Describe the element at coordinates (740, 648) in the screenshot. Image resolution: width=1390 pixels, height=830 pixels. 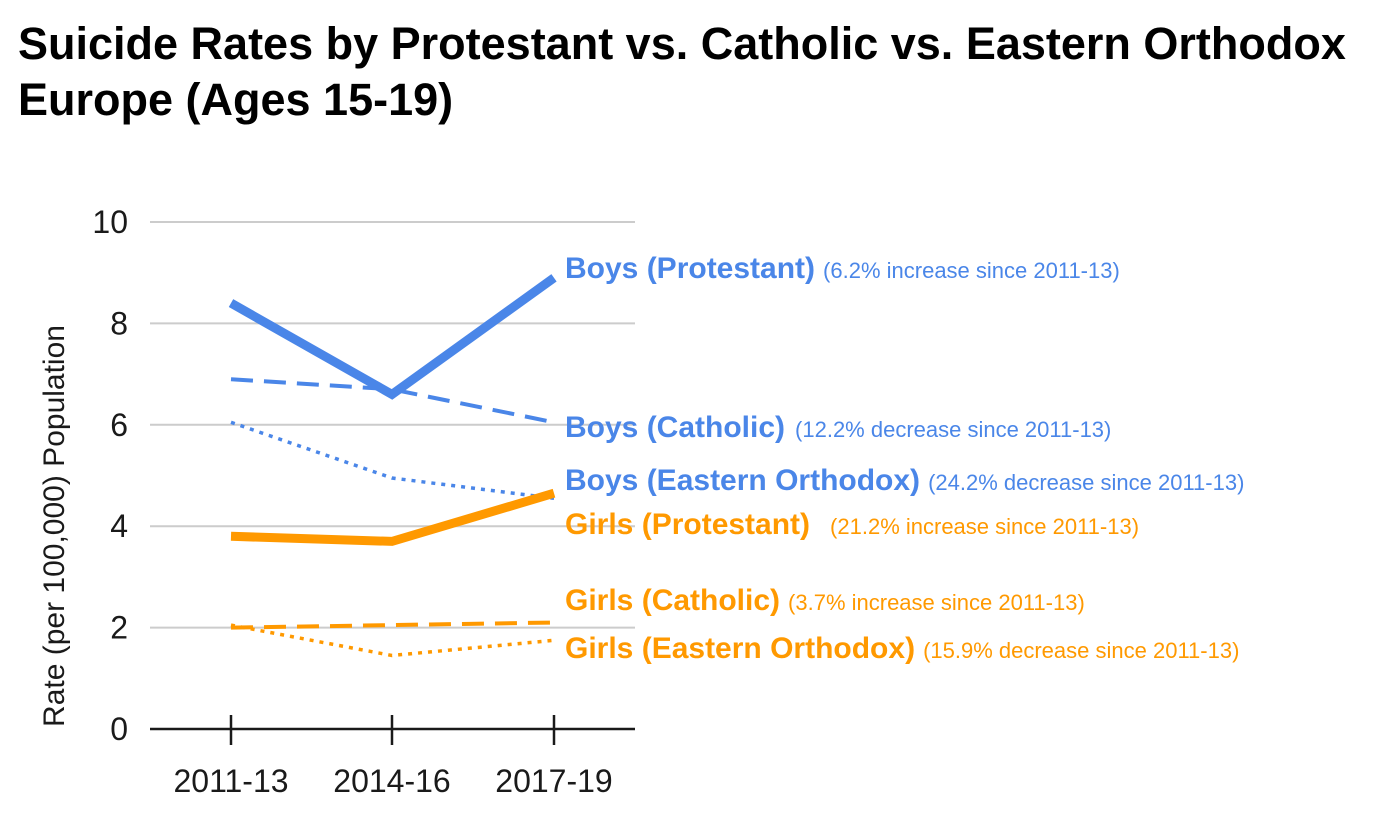
I see `series-label-name: Girls (Eastern Orthodox)` at that location.